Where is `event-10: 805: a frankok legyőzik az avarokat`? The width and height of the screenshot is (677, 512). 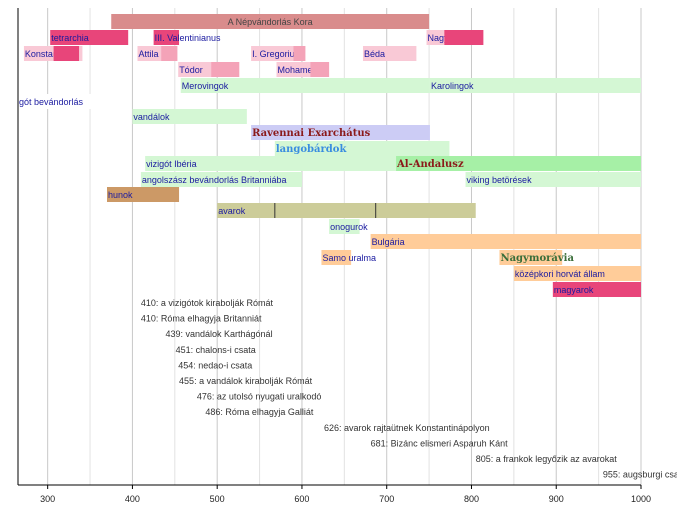
event-10: 805: a frankok legyőzik az avarokat is located at coordinates (547, 459).